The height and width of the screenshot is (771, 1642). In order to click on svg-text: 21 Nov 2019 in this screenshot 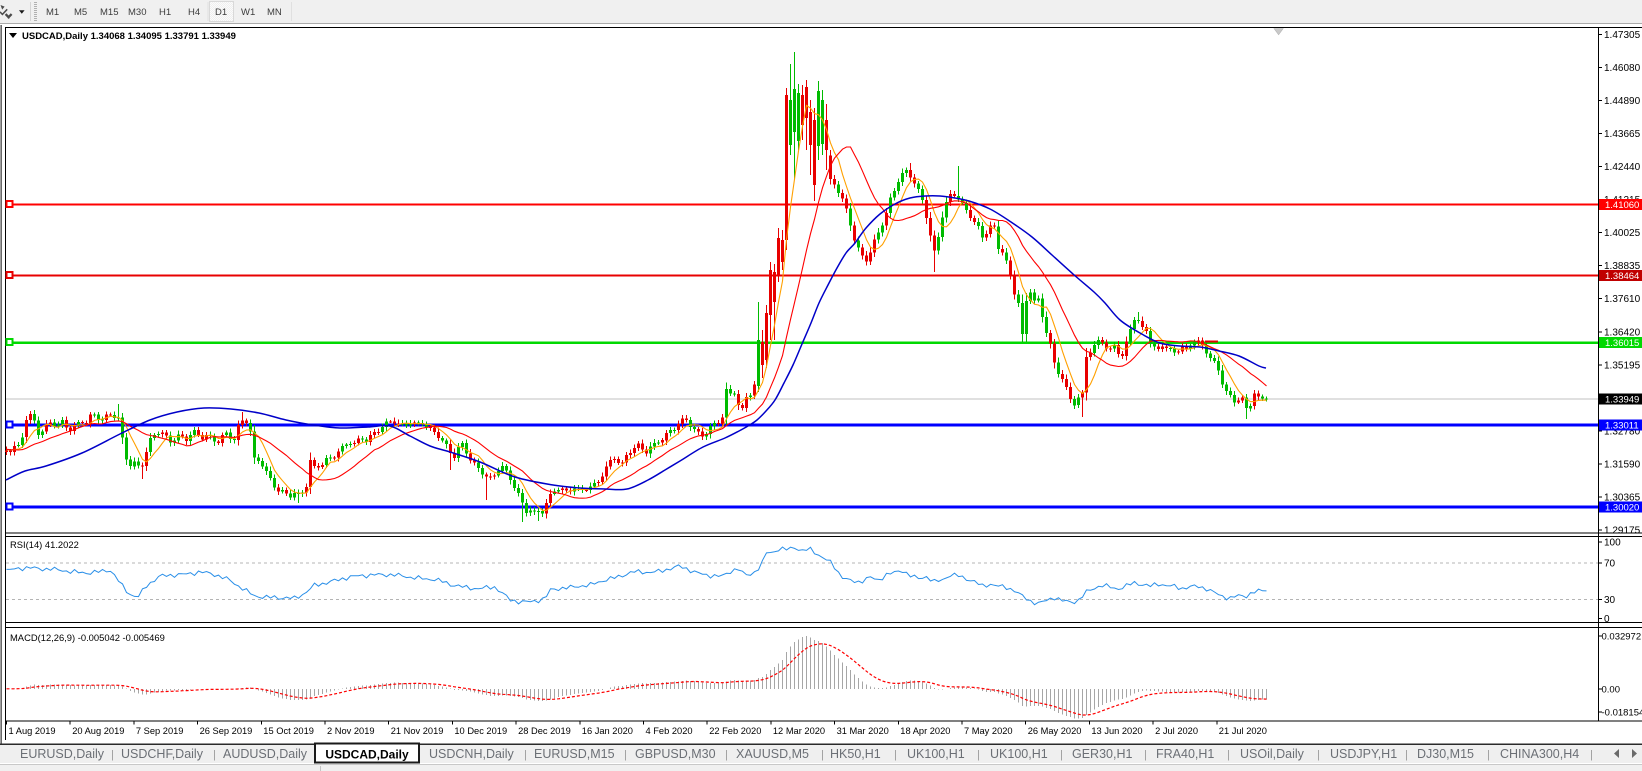, I will do `click(417, 731)`.